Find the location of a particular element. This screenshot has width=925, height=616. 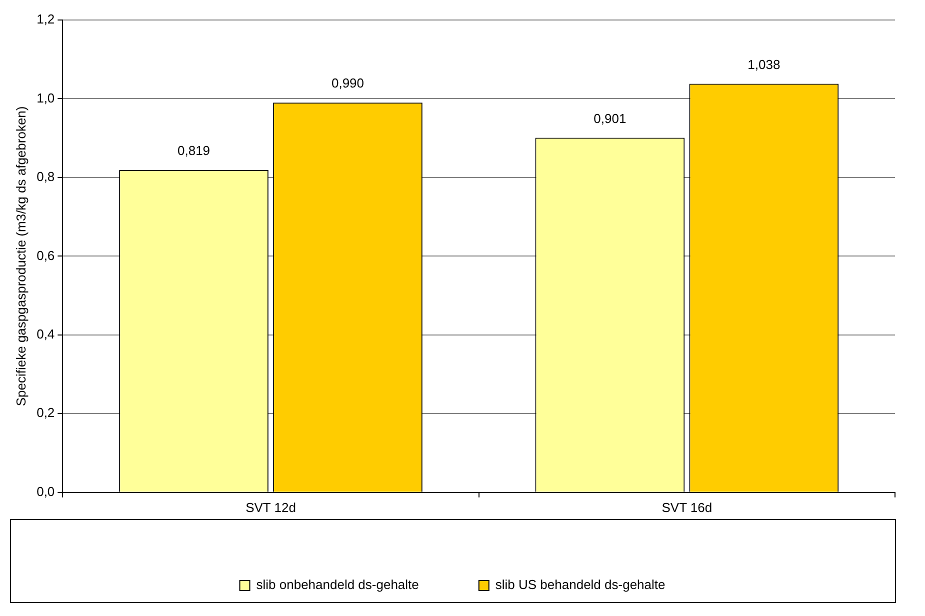

data-label: 1,038 is located at coordinates (764, 64).